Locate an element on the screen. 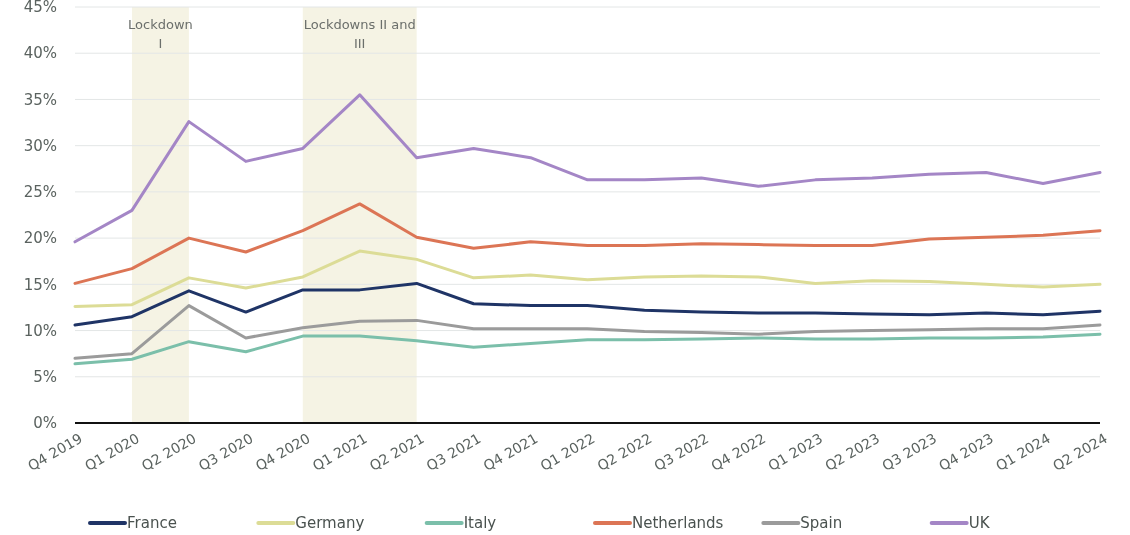 The image size is (1130, 535). legend-label: France is located at coordinates (152, 523).